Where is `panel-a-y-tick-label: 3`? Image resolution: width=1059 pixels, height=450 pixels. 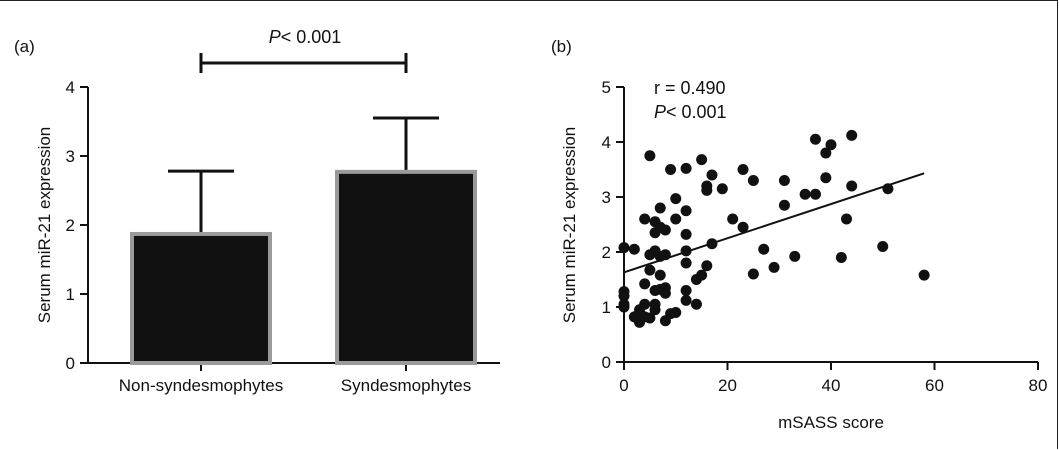 panel-a-y-tick-label: 3 is located at coordinates (70, 156).